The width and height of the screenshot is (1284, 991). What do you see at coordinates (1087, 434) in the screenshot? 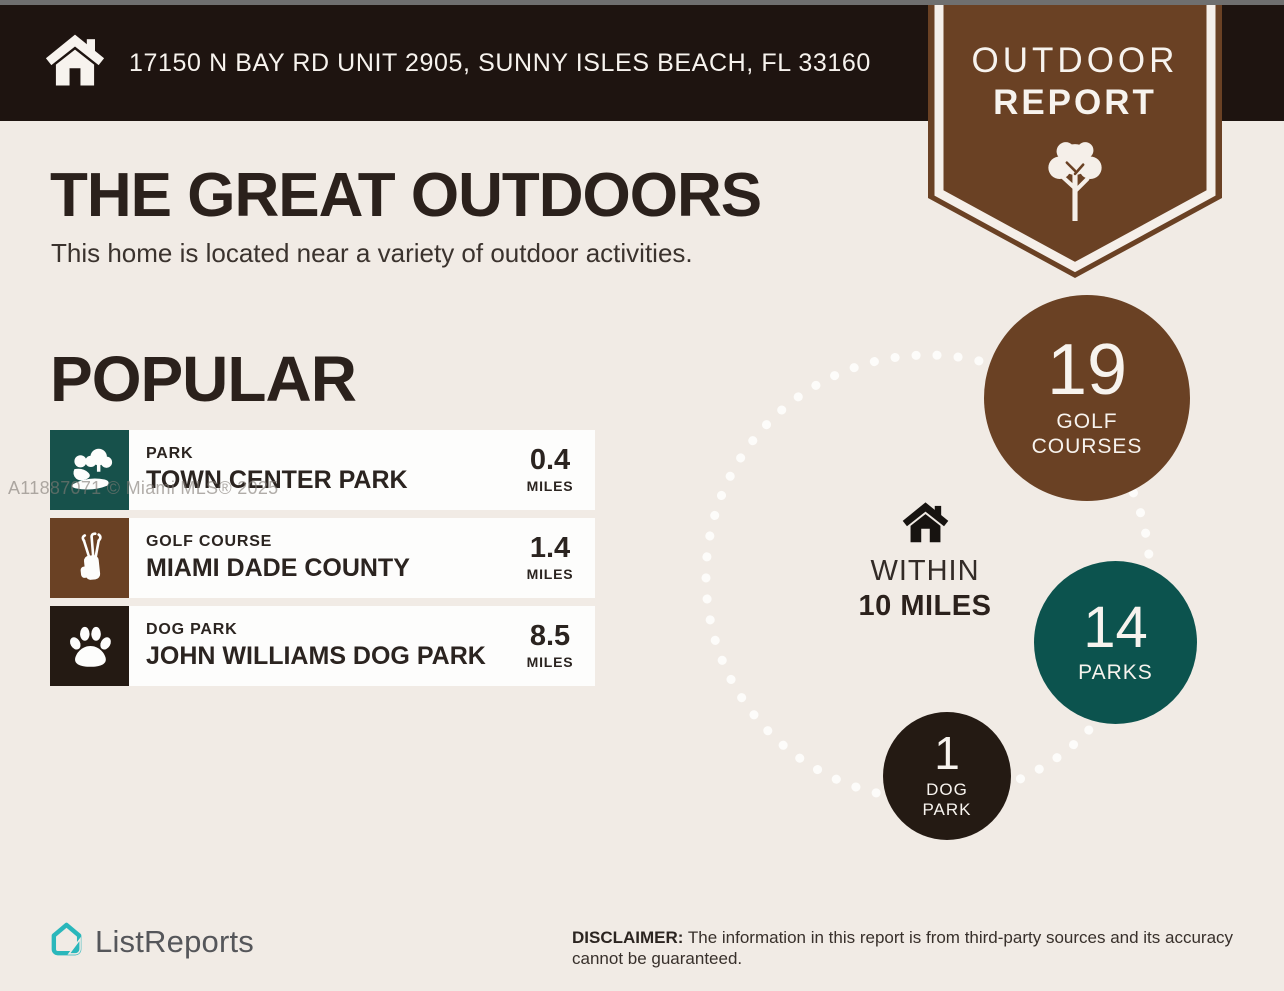
I see `golf-courses-label: GOLF COURSES` at bounding box center [1087, 434].